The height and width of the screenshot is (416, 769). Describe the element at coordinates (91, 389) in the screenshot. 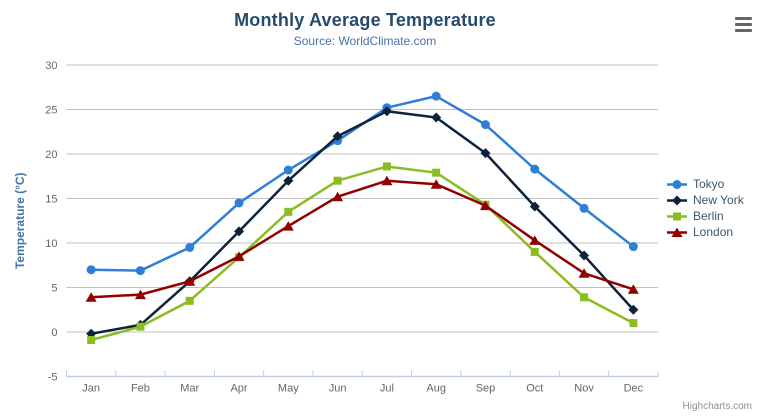

I see `x-tick-label: Jan` at that location.